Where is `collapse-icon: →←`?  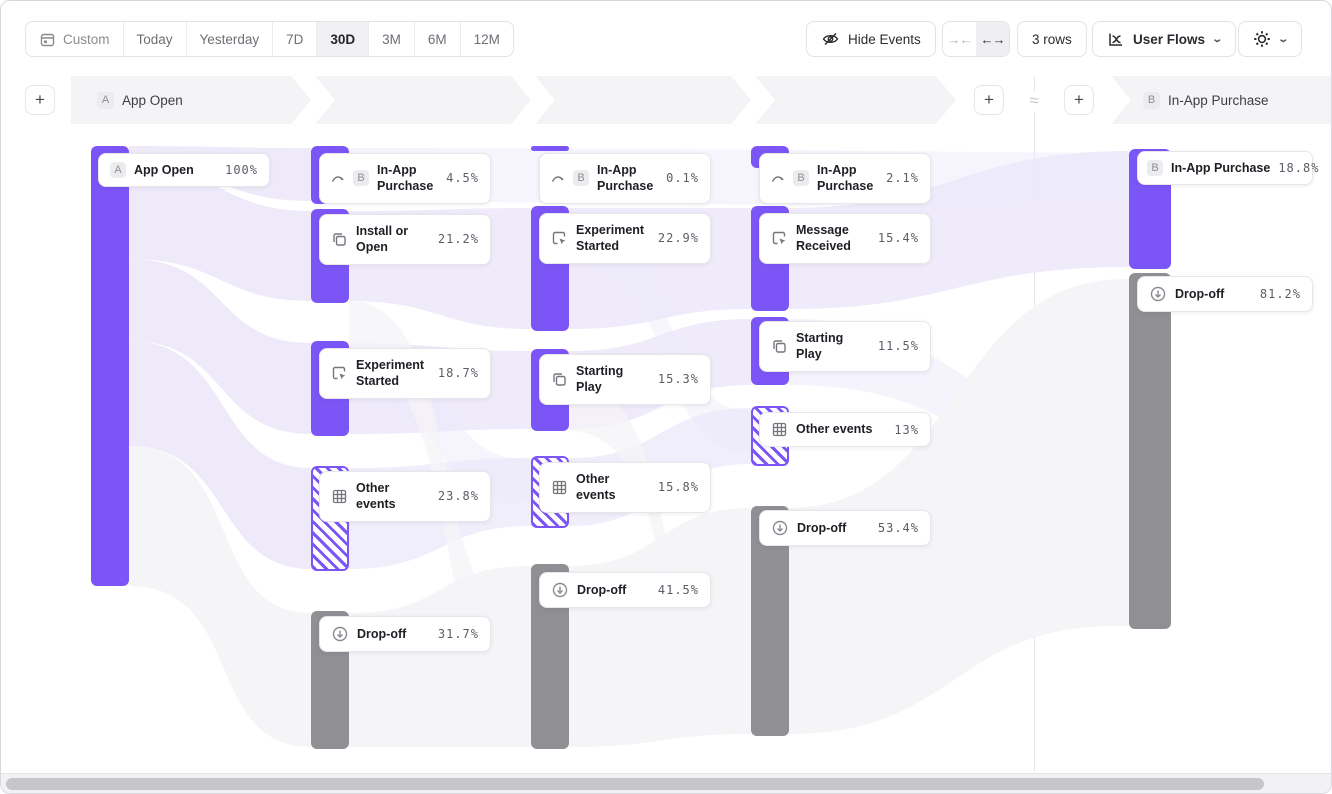 collapse-icon: →← is located at coordinates (960, 39).